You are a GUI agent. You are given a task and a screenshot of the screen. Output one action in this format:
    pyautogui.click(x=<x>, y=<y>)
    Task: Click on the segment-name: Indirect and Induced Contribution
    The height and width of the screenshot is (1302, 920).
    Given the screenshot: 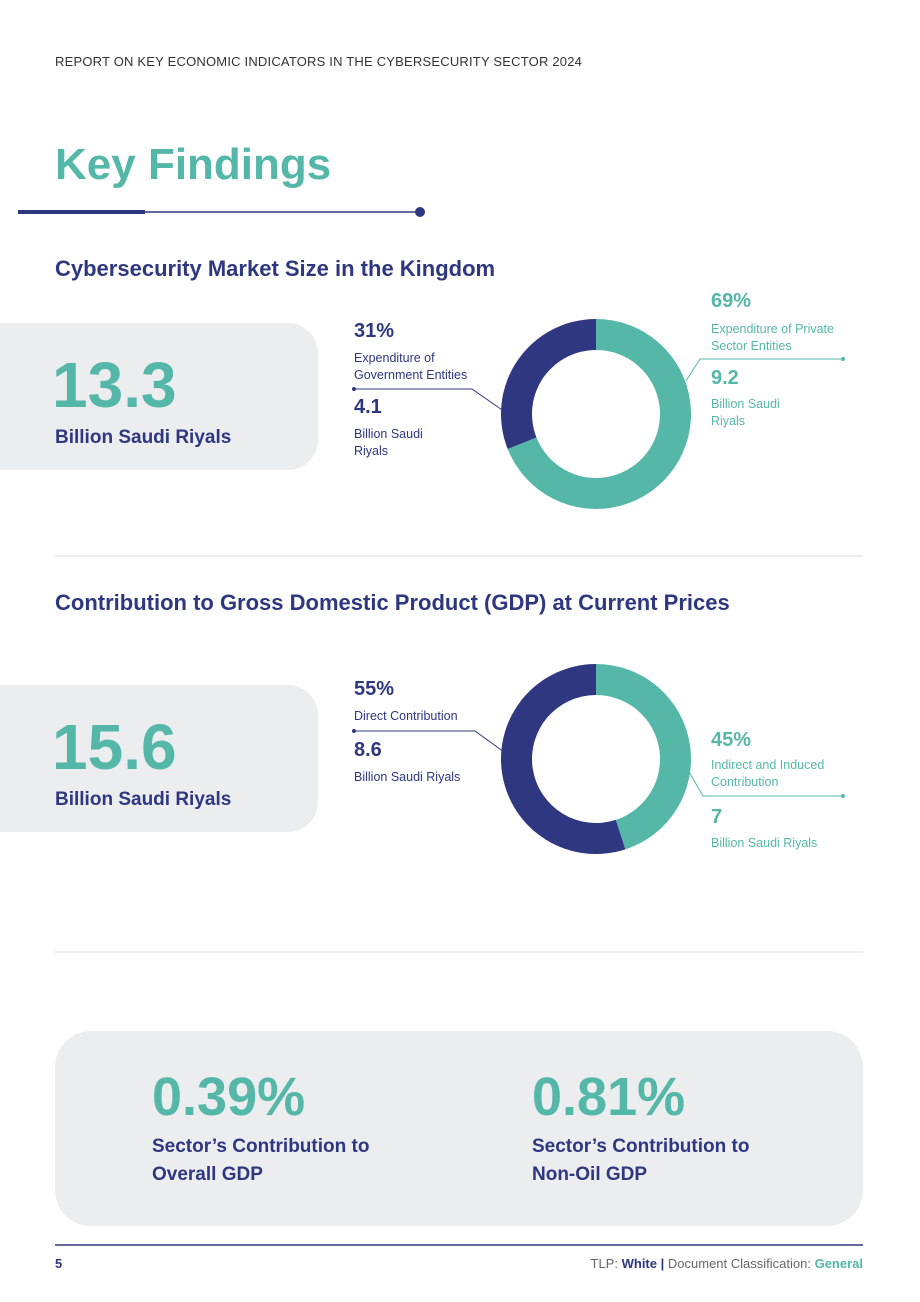 What is the action you would take?
    pyautogui.click(x=768, y=773)
    